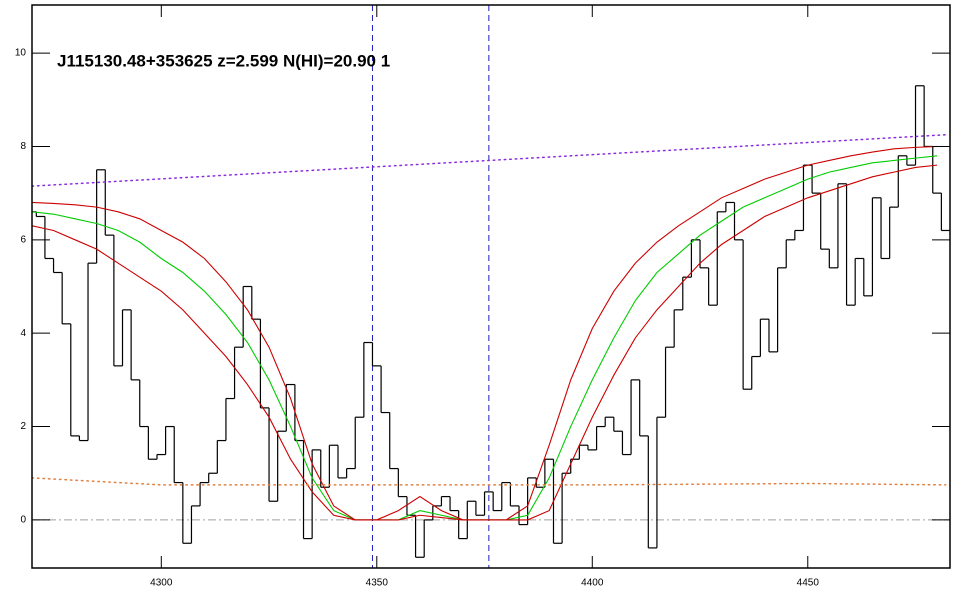  Describe the element at coordinates (23, 333) in the screenshot. I see `y-tick-label: 4` at that location.